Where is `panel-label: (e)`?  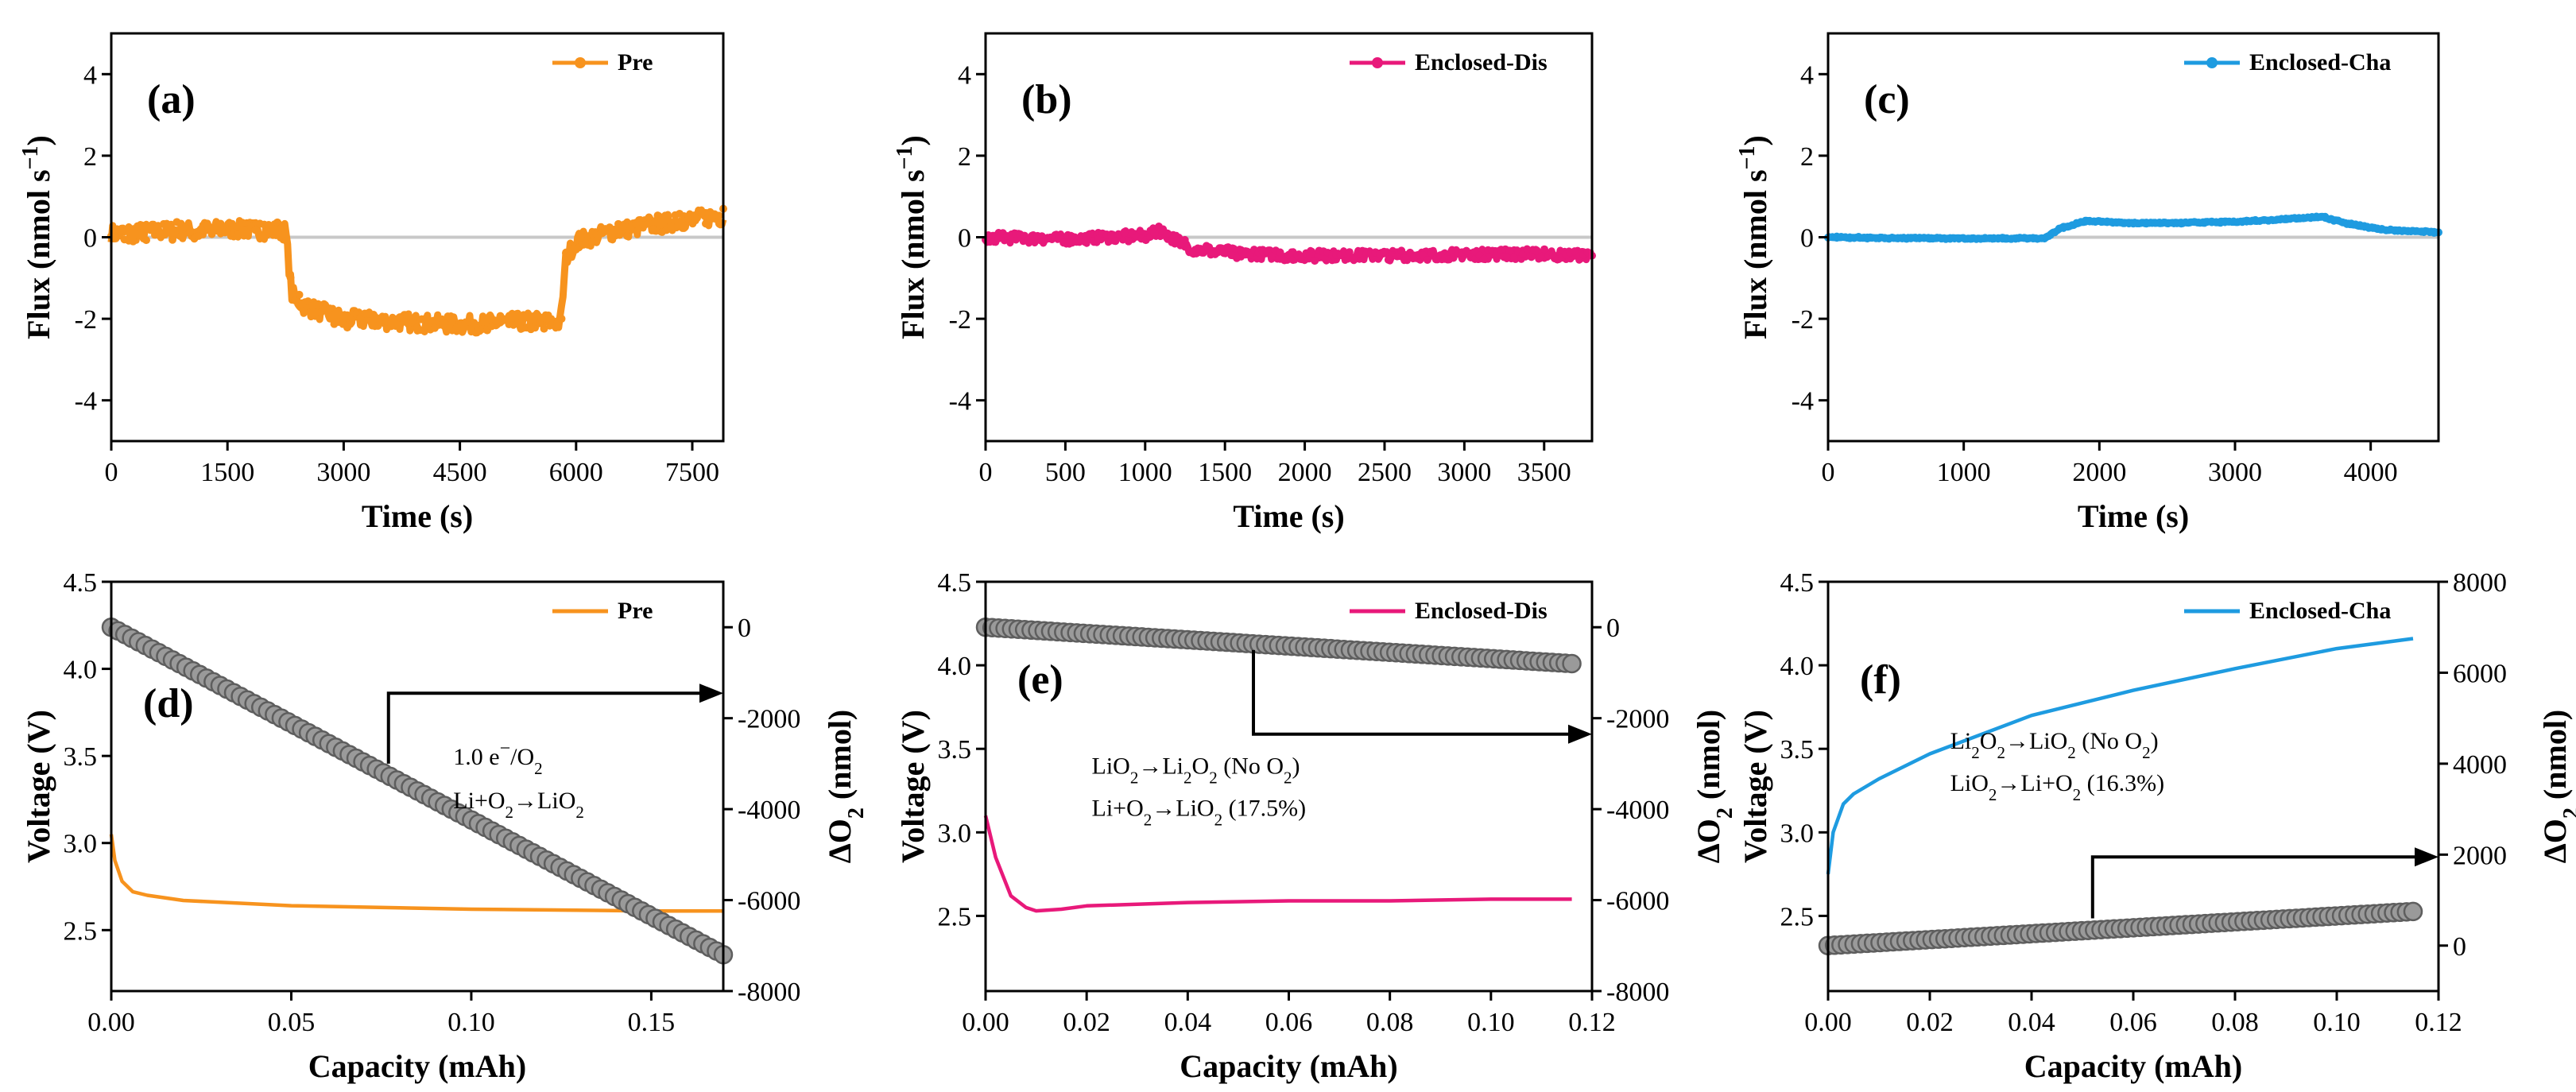
panel-label: (e) is located at coordinates (1040, 680).